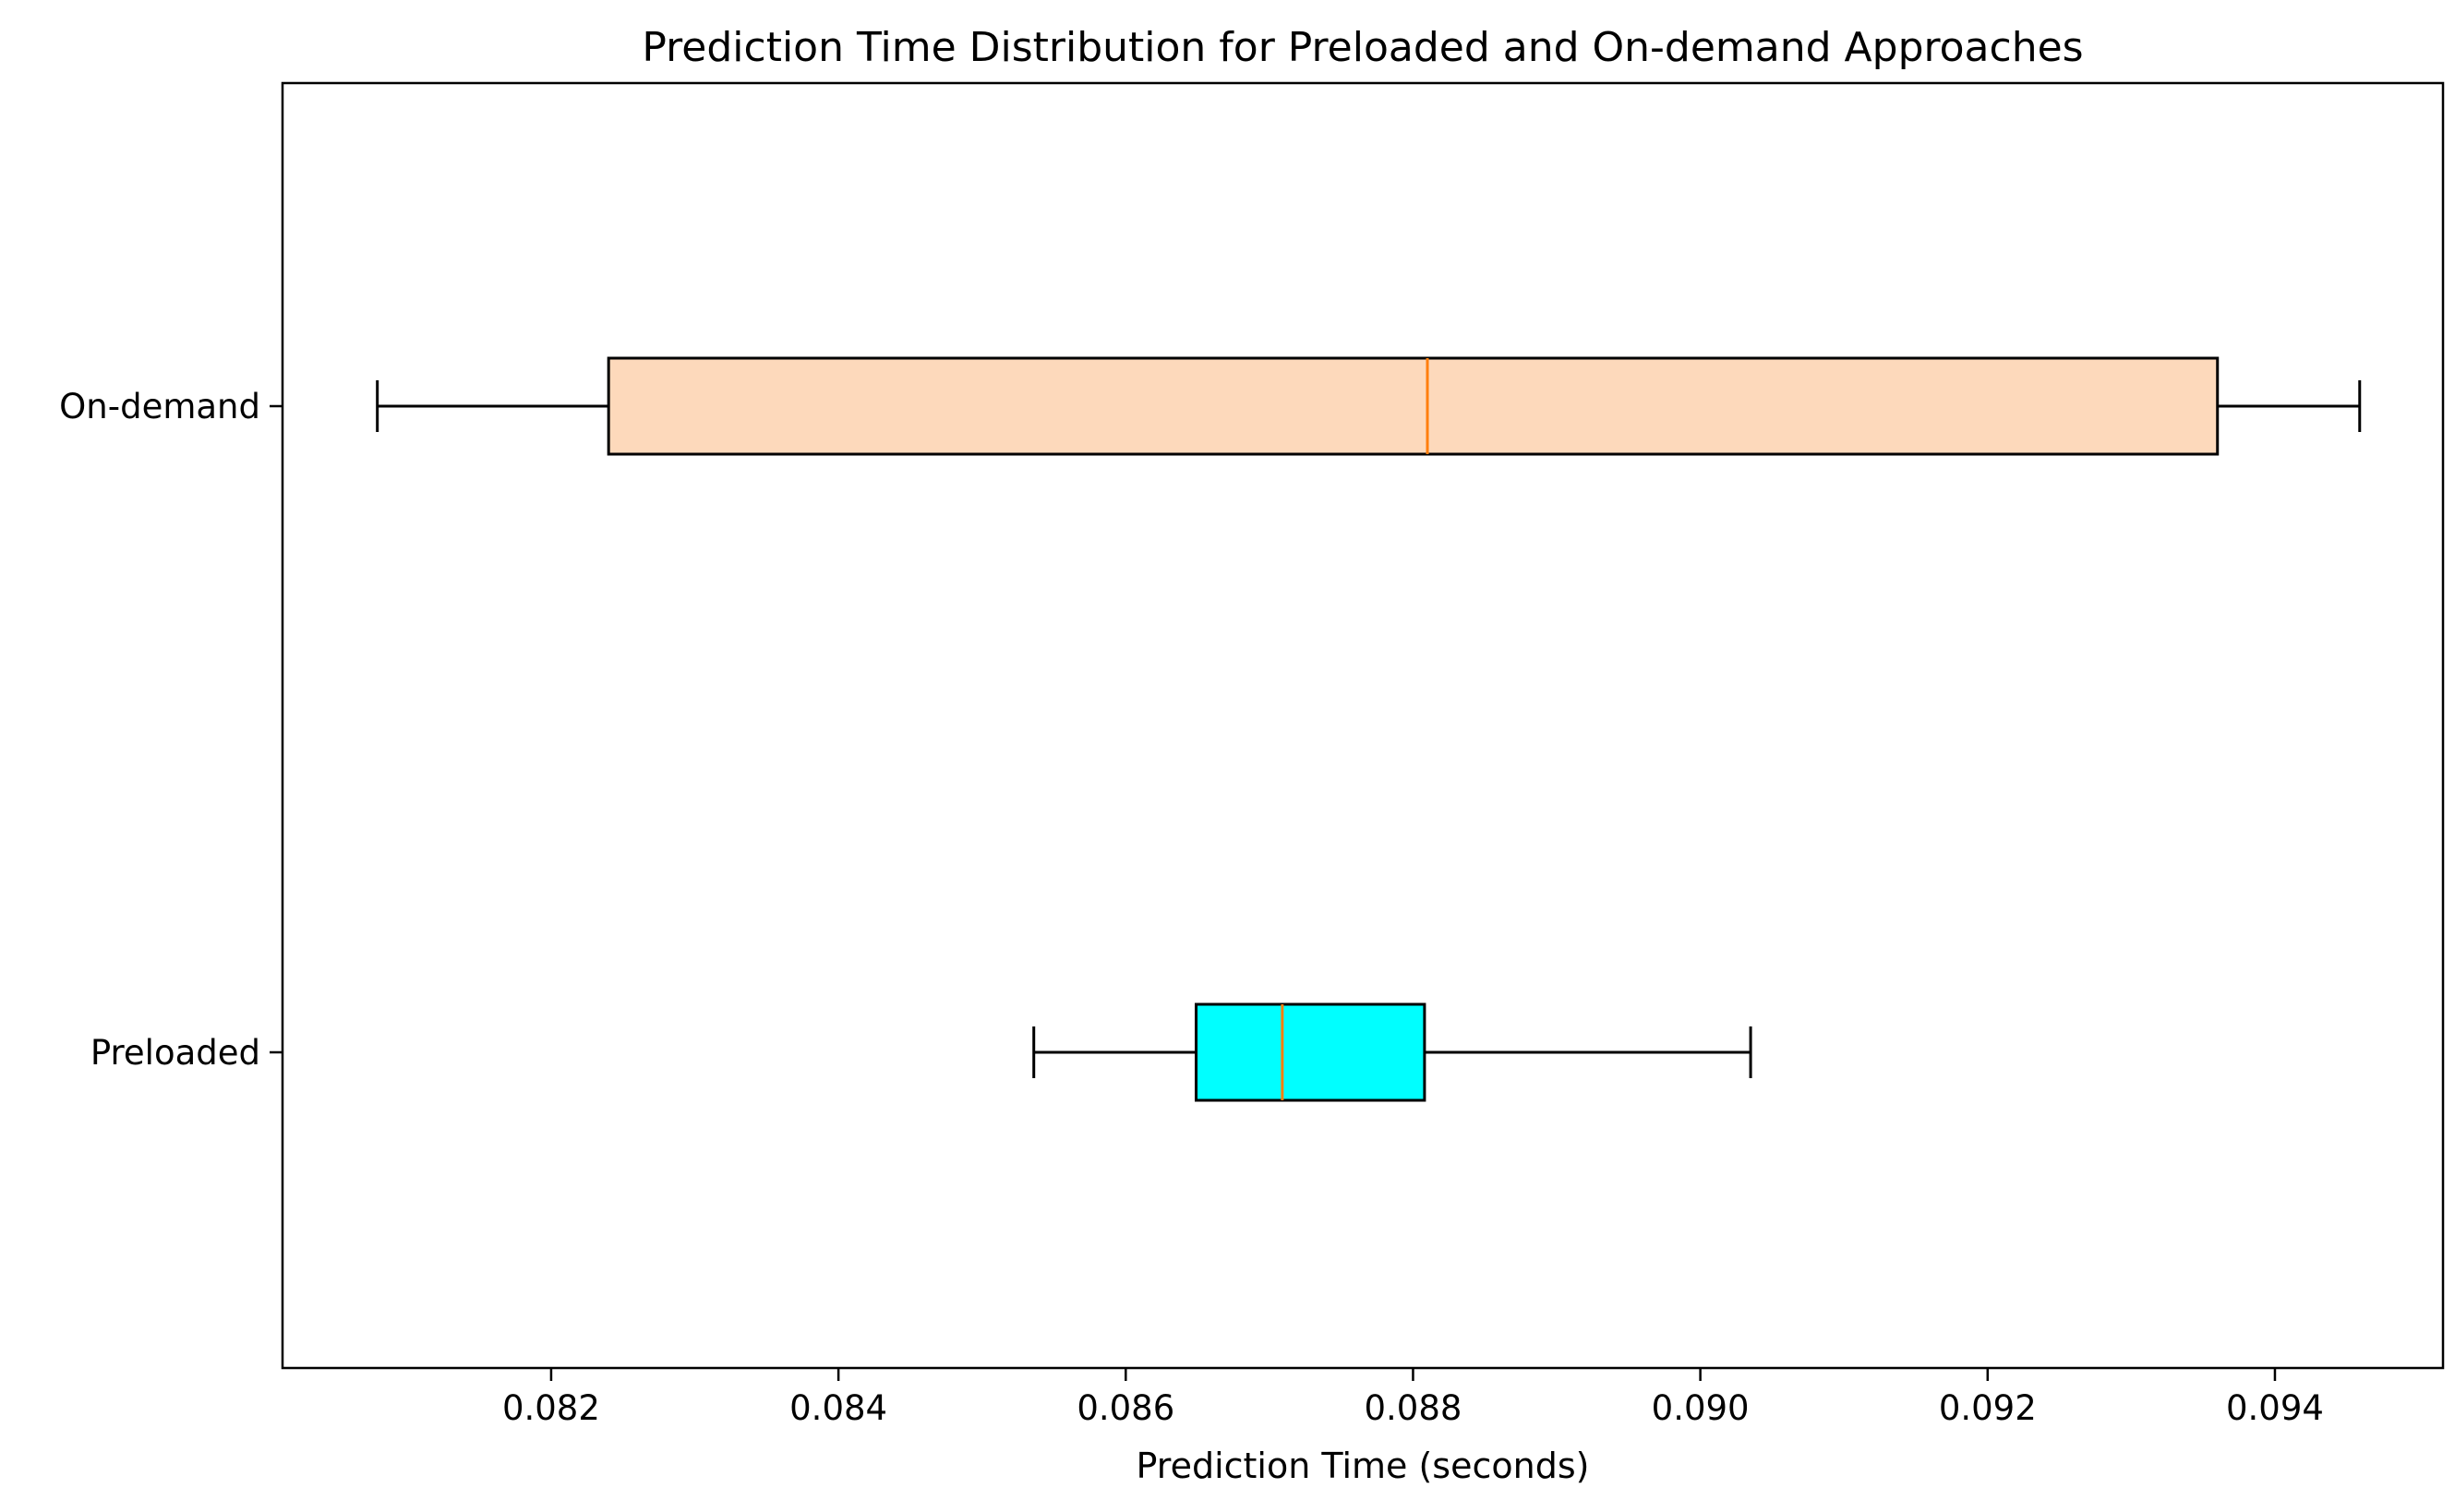 The image size is (2455, 1512). I want to click on x-tick-label: 0.094, so click(2275, 1408).